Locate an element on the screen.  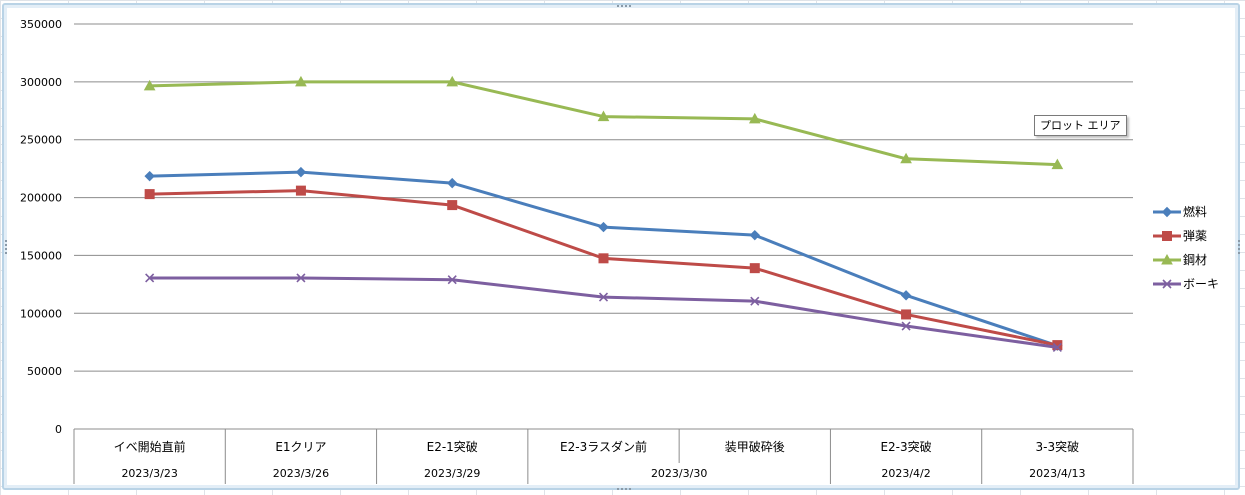
resize-handle-top is located at coordinates (624, 6).